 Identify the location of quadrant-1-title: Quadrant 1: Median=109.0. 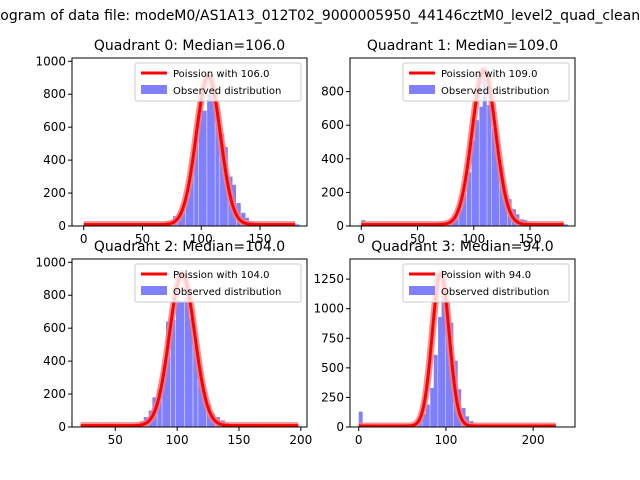
(462, 46).